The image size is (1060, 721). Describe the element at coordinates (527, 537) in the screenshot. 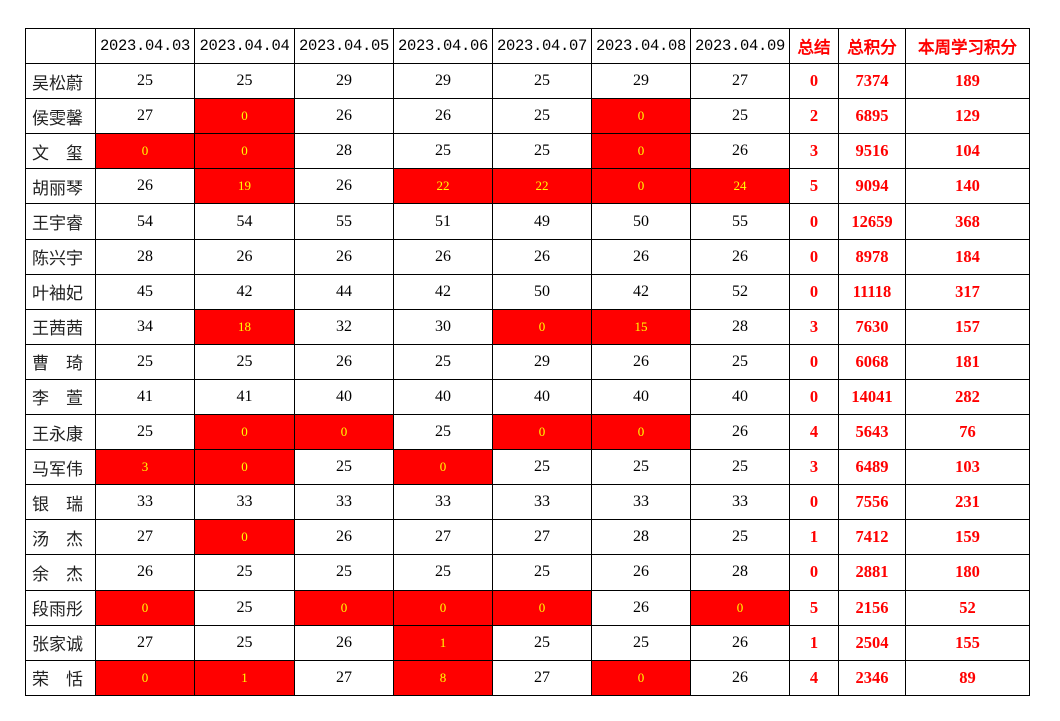

I see `table-row: 汤 杰 27 0 26 27 27 28 25 1 7412 159` at that location.